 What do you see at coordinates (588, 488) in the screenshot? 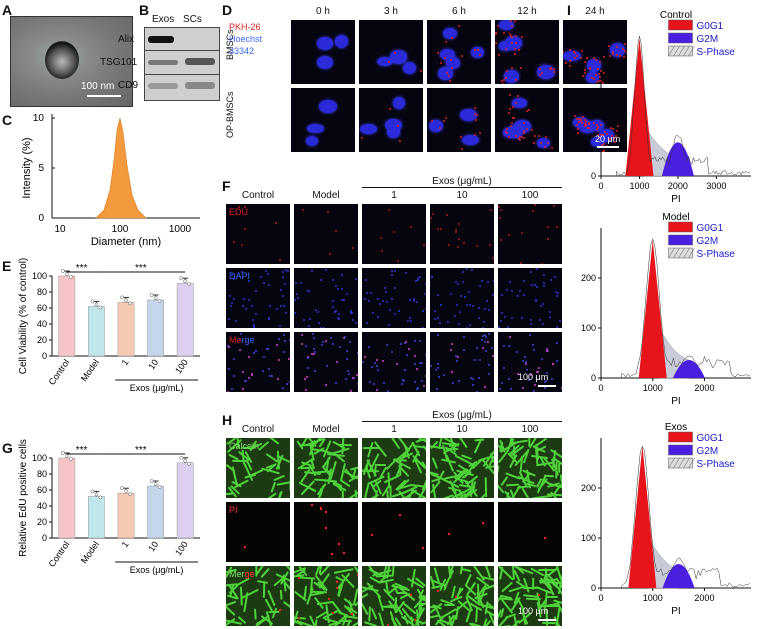
I see `y-tick-label: 200` at bounding box center [588, 488].